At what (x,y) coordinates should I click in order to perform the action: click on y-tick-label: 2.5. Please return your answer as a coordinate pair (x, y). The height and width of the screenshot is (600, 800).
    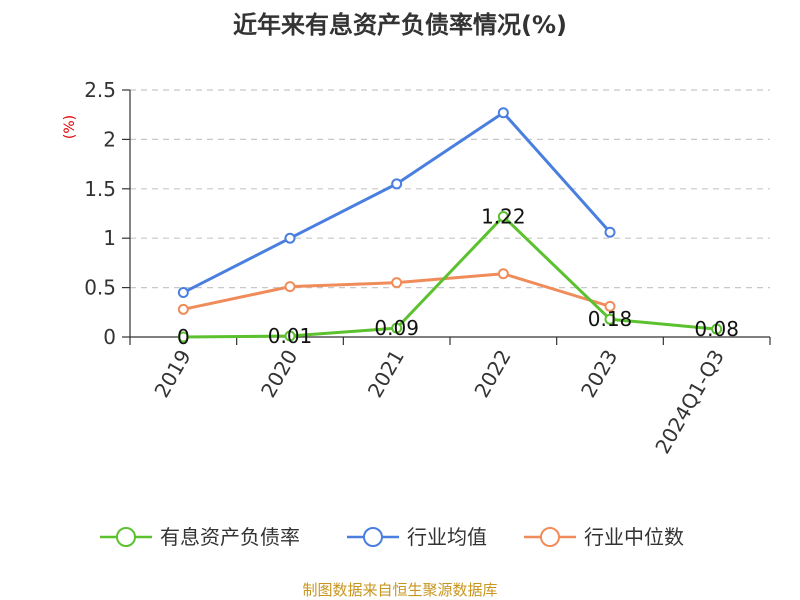
    Looking at the image, I should click on (100, 90).